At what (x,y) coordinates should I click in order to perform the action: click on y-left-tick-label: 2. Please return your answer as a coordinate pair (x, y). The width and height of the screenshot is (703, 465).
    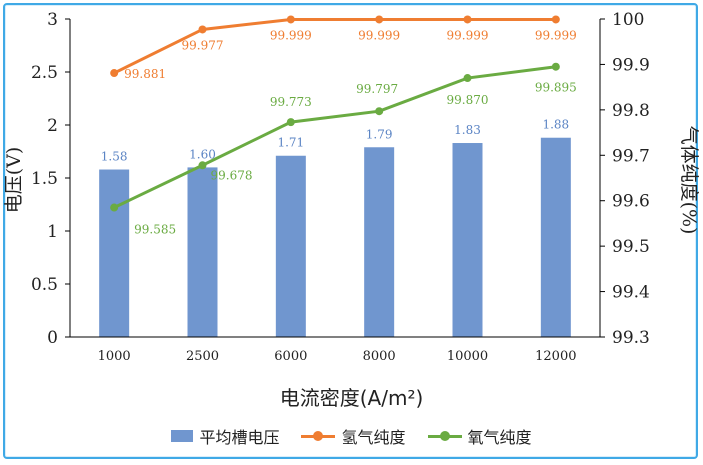
    Looking at the image, I should click on (52, 126).